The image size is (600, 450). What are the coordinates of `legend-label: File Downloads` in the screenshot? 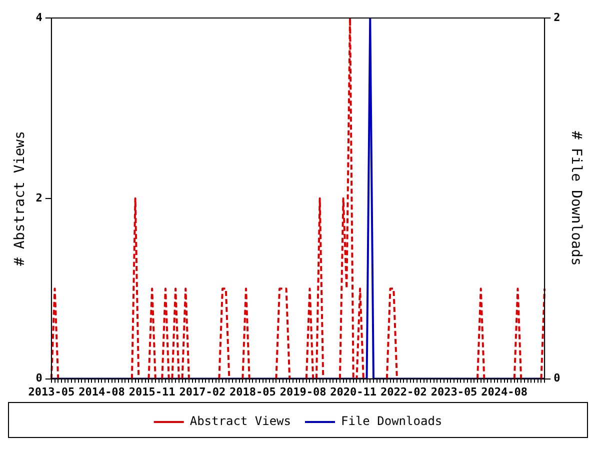 It's located at (391, 421).